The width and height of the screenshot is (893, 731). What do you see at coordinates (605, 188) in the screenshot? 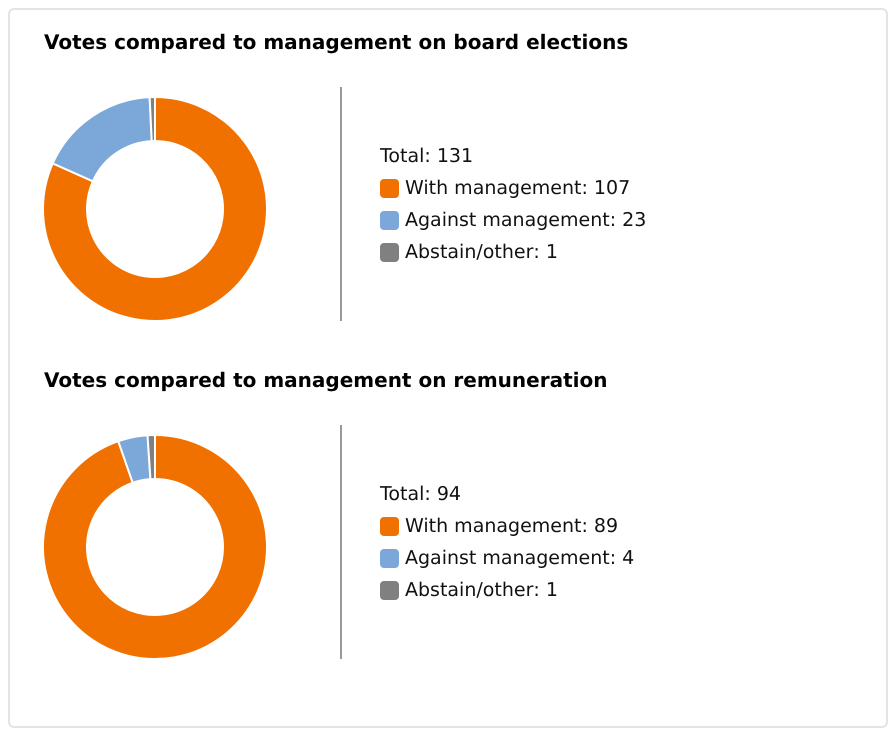
I see `data-label: : 107` at bounding box center [605, 188].